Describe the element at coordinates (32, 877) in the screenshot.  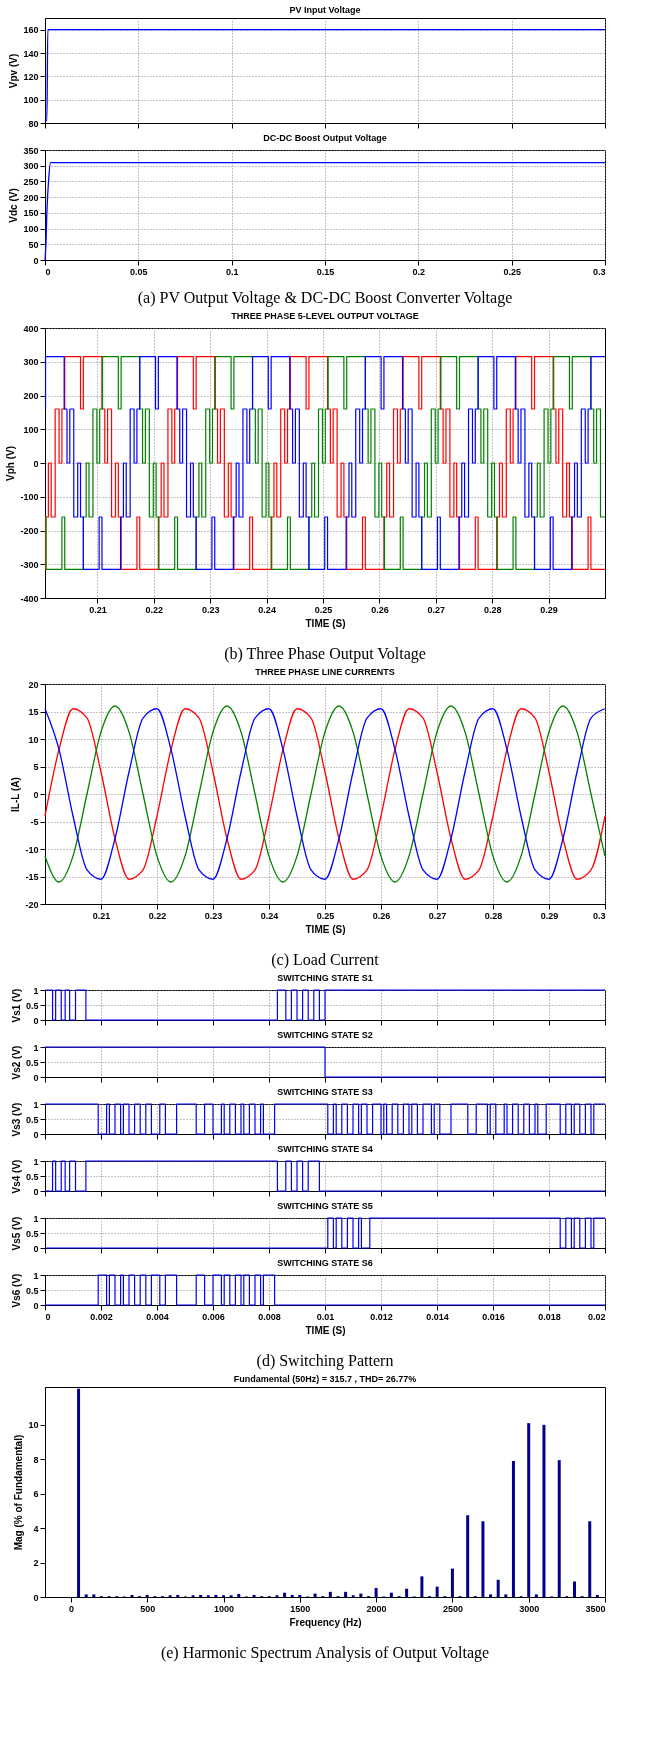
I see `y-tick-label: -15` at that location.